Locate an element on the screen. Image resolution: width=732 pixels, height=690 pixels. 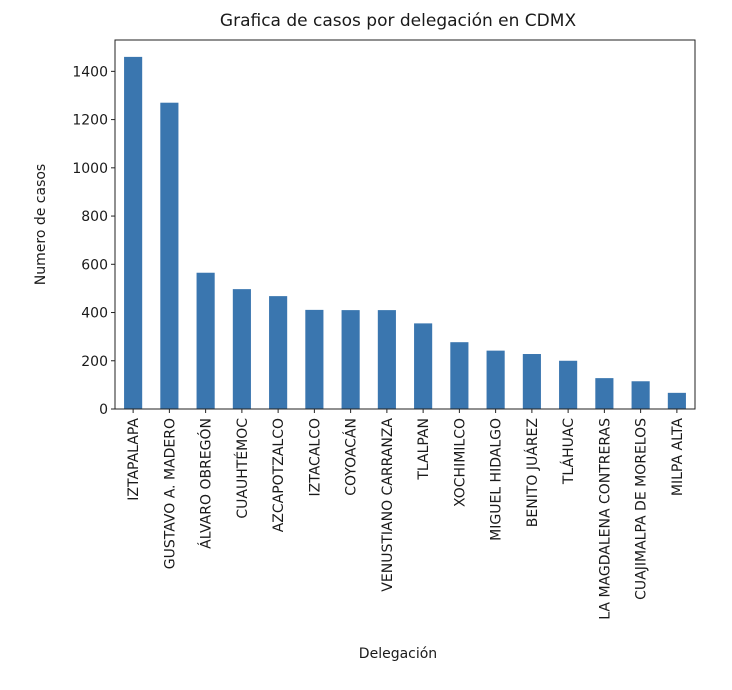
x-tick-label: BENITO JUÁREZ is located at coordinates (532, 472).